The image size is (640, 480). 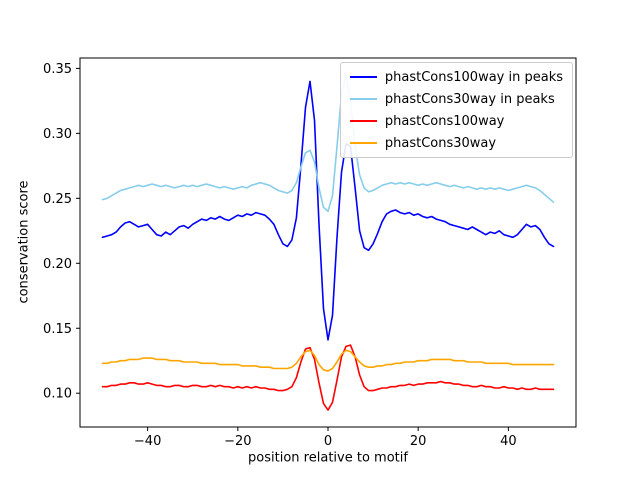 I want to click on legend-line-sample-orange, so click(x=363, y=143).